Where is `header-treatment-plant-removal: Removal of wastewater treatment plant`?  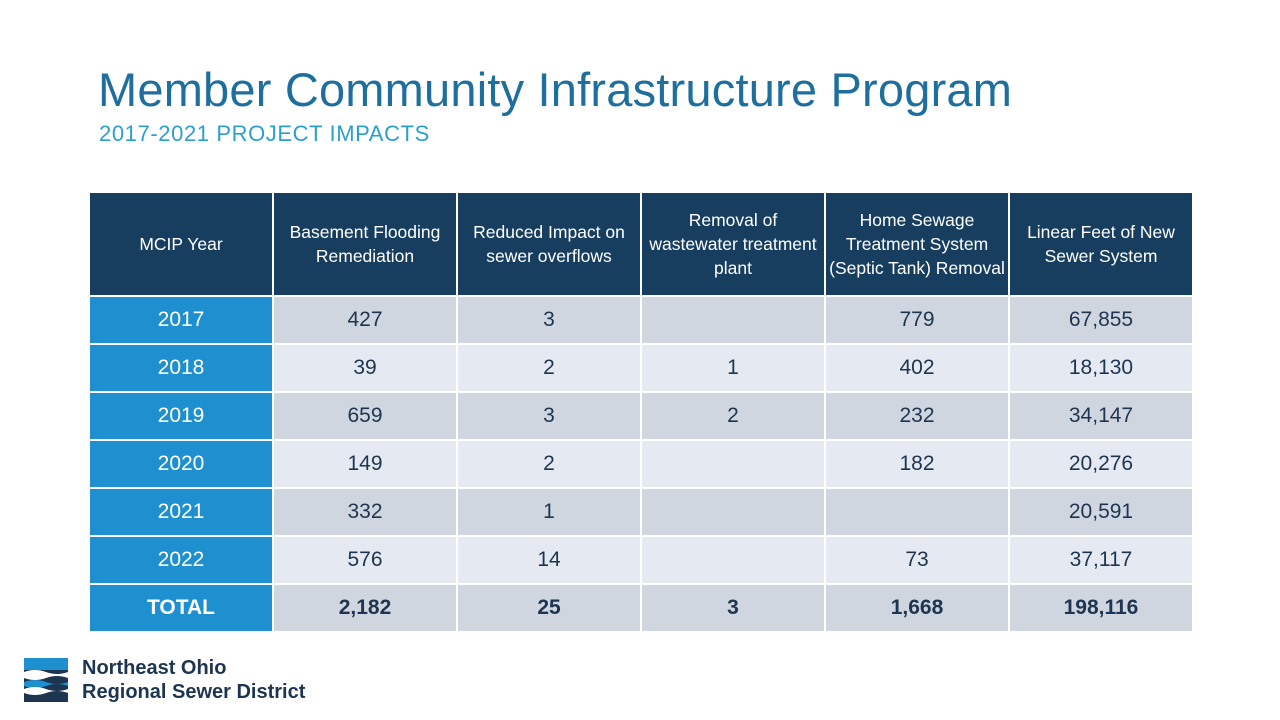
header-treatment-plant-removal: Removal of wastewater treatment plant is located at coordinates (733, 244).